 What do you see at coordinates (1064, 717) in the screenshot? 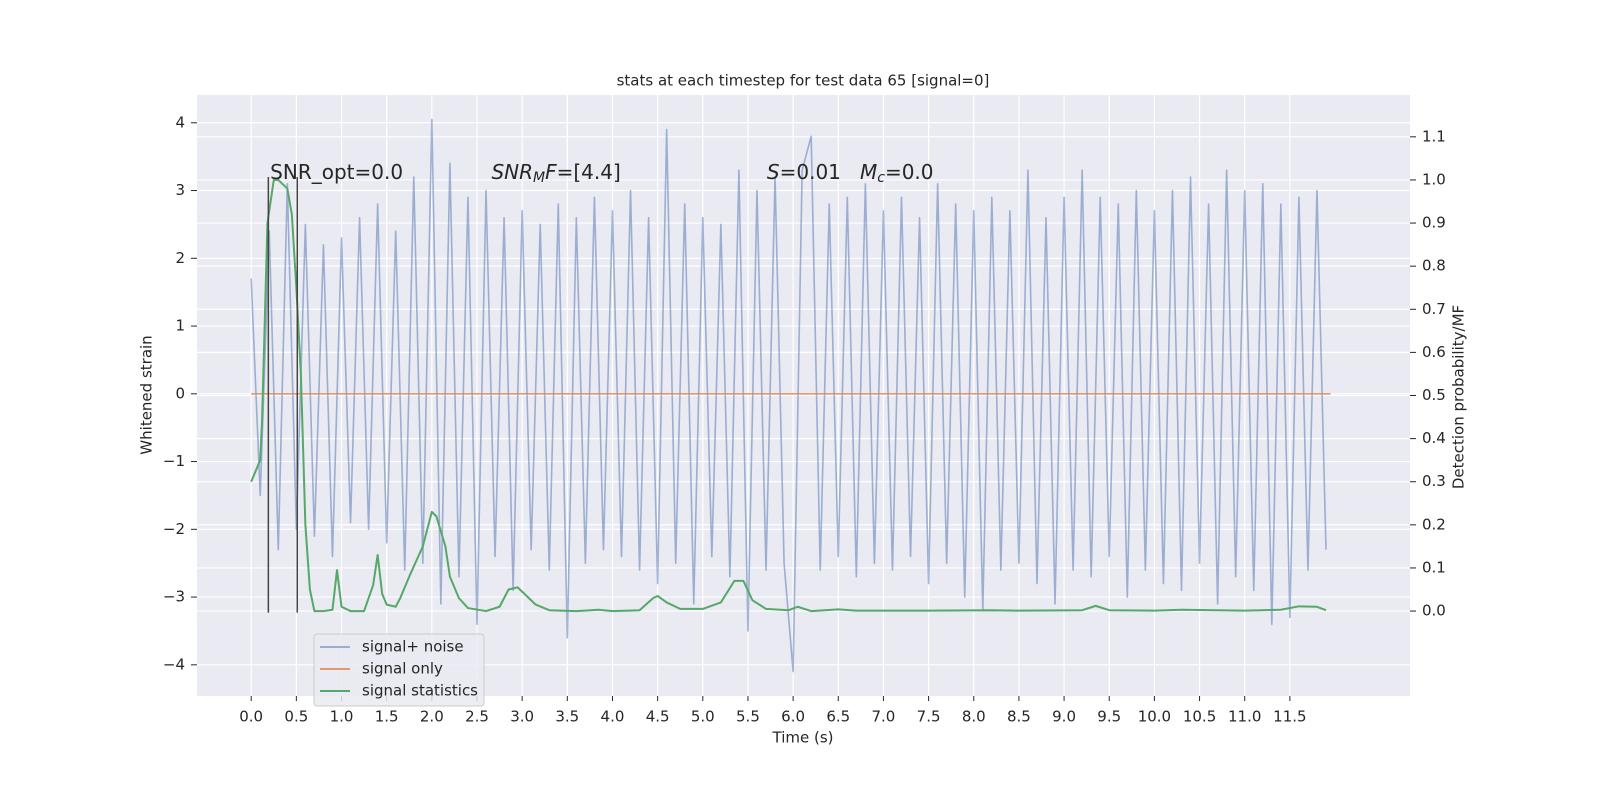
I see `x-tick-label: 9.0` at bounding box center [1064, 717].